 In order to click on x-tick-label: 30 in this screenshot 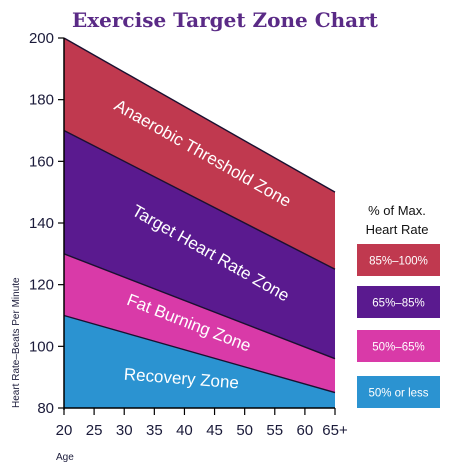, I will do `click(124, 430)`.